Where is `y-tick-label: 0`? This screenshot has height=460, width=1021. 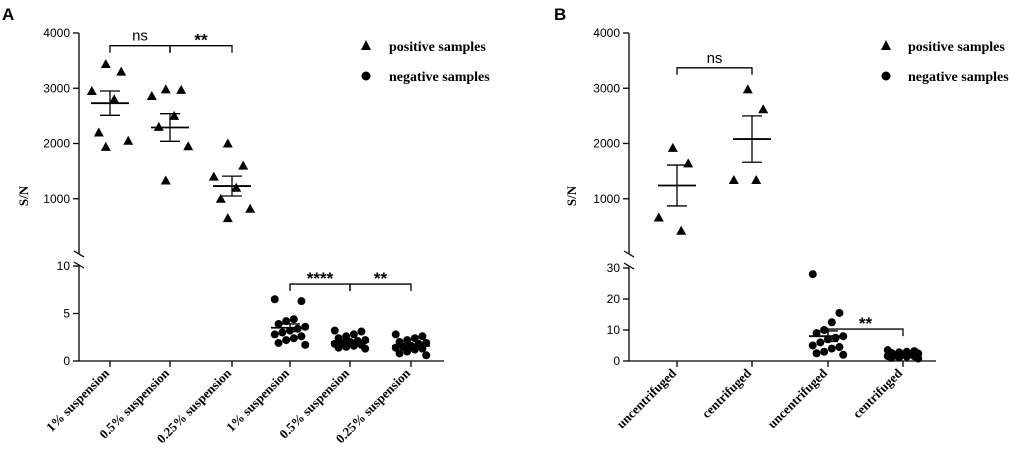 y-tick-label: 0 is located at coordinates (616, 361).